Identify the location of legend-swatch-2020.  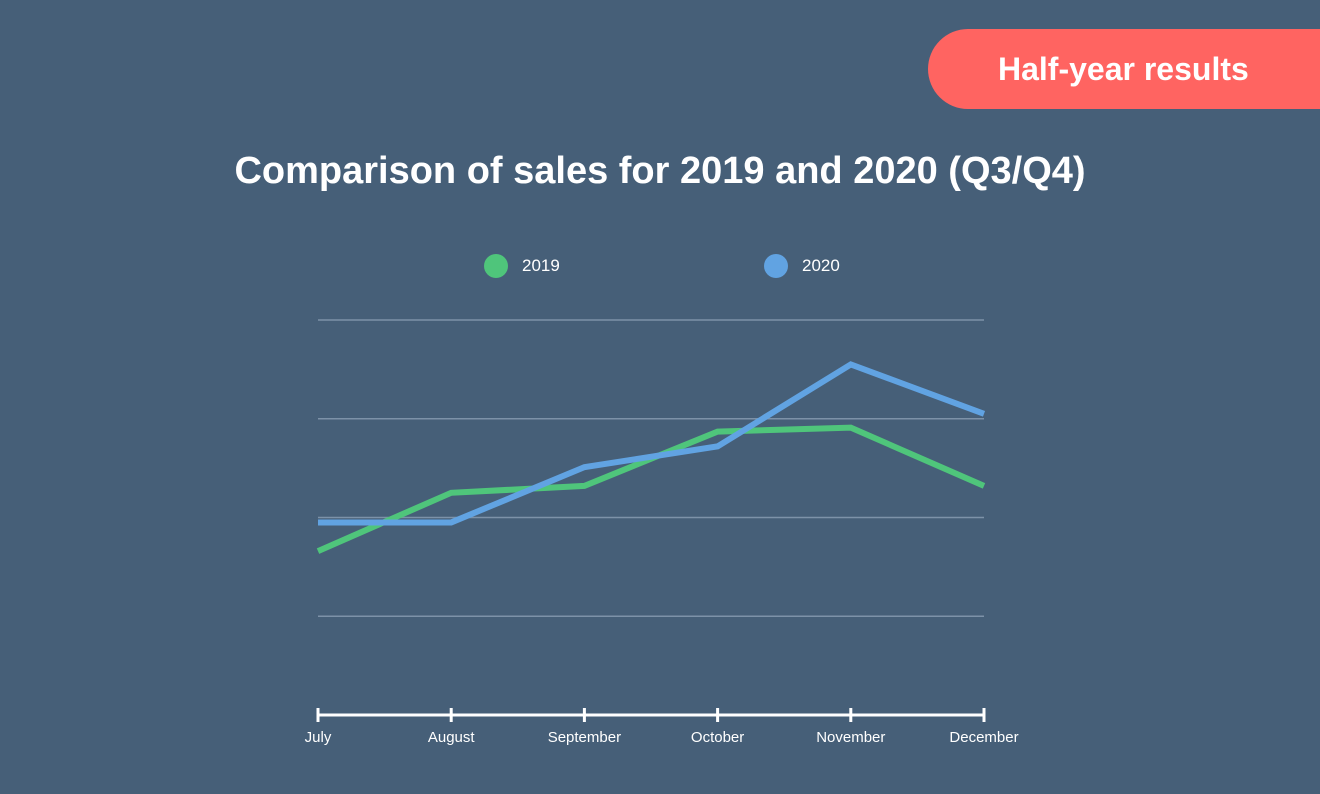
(776, 266).